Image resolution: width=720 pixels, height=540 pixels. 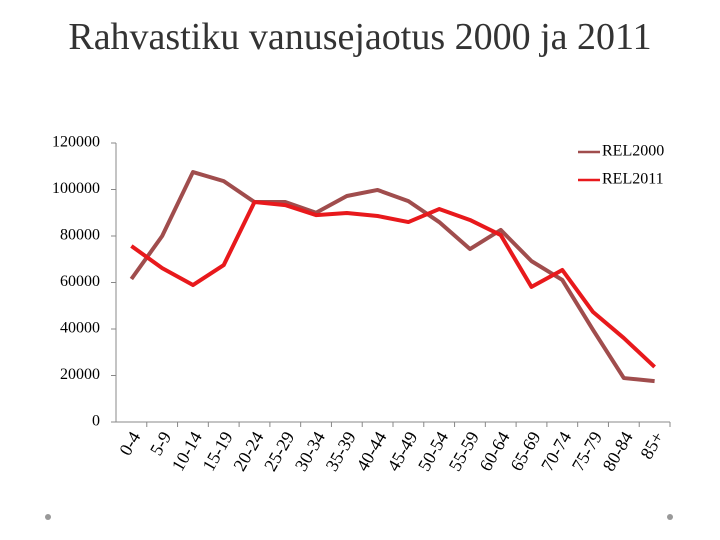 What do you see at coordinates (371, 451) in the screenshot?
I see `x-tick-label: 40-44` at bounding box center [371, 451].